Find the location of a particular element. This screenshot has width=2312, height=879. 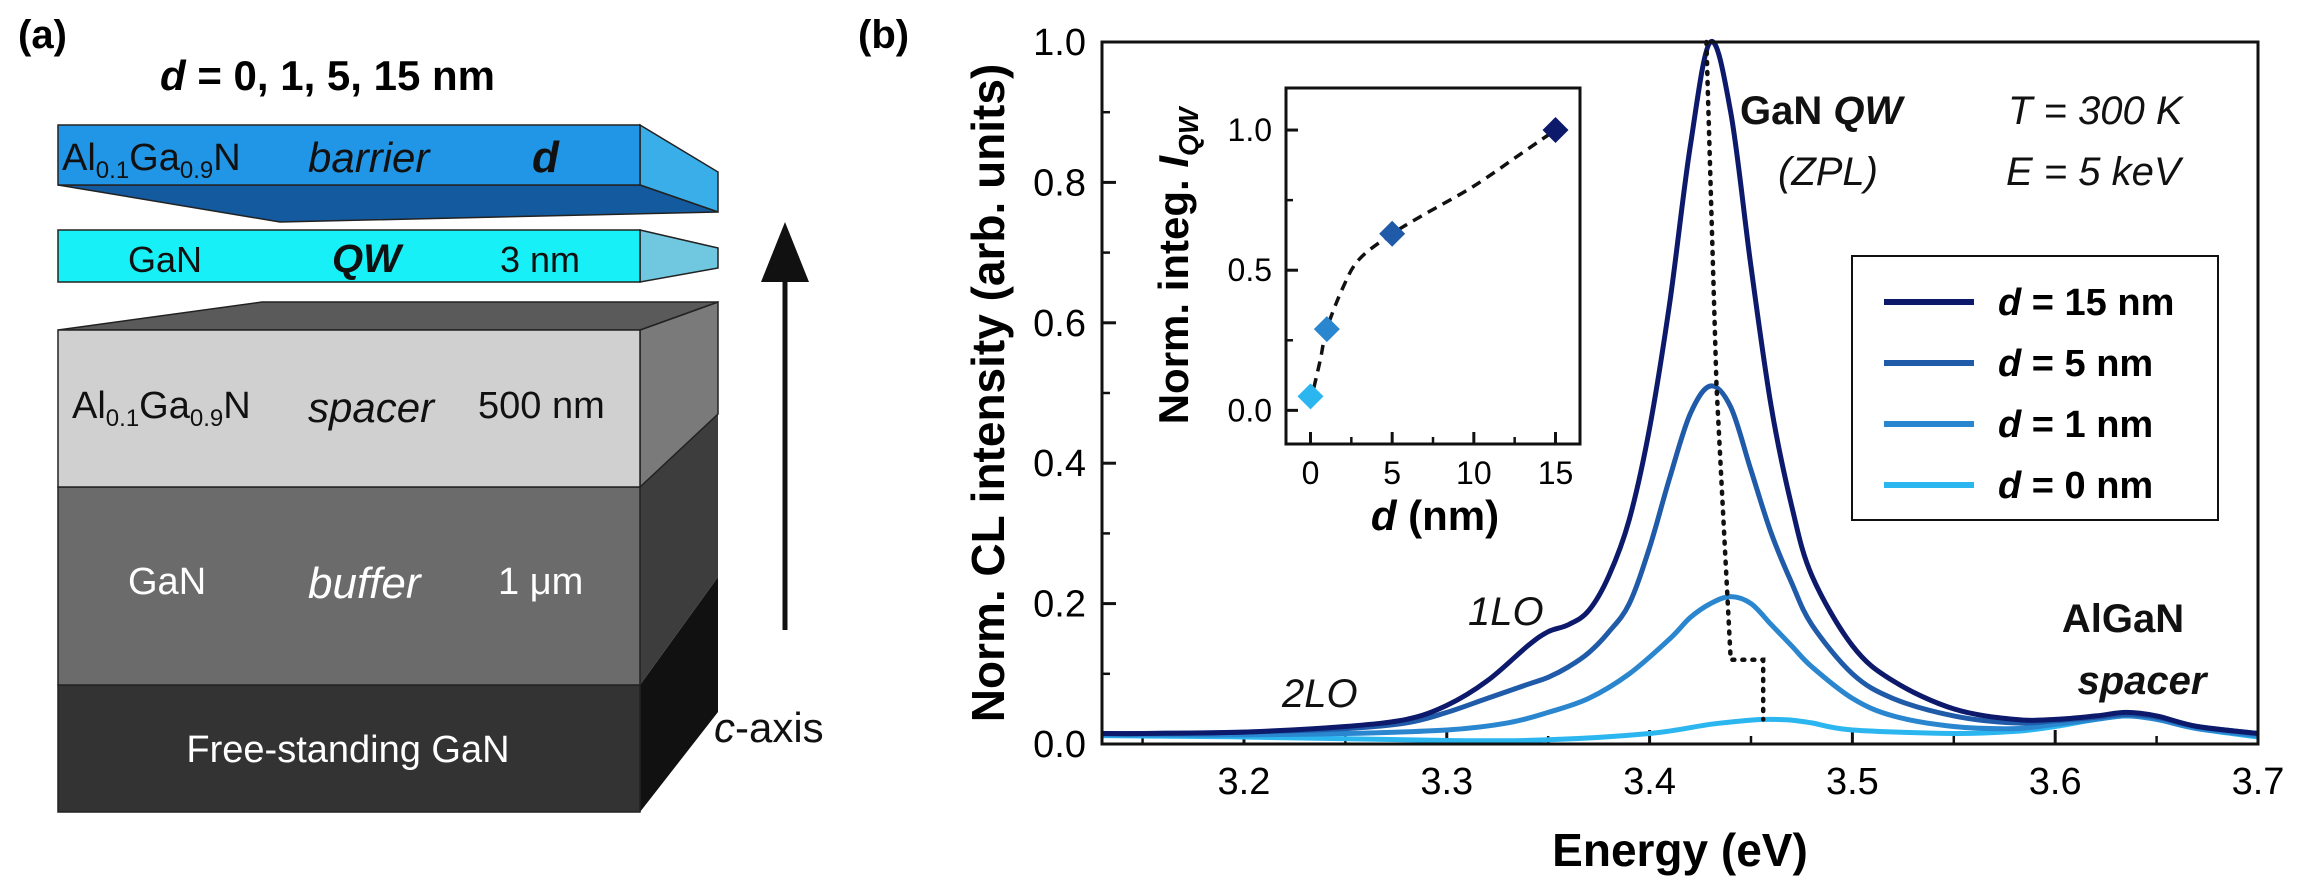

qw-thickness: 3 nm is located at coordinates (540, 259).